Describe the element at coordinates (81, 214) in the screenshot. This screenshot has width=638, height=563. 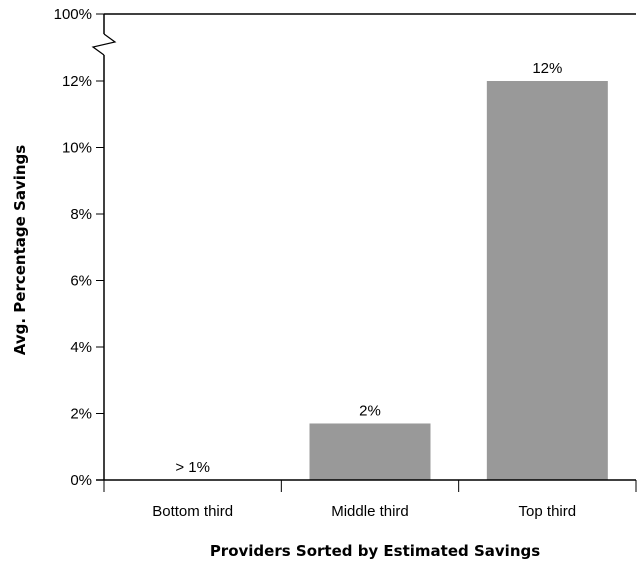
I see `y-tick-label: 8%` at that location.